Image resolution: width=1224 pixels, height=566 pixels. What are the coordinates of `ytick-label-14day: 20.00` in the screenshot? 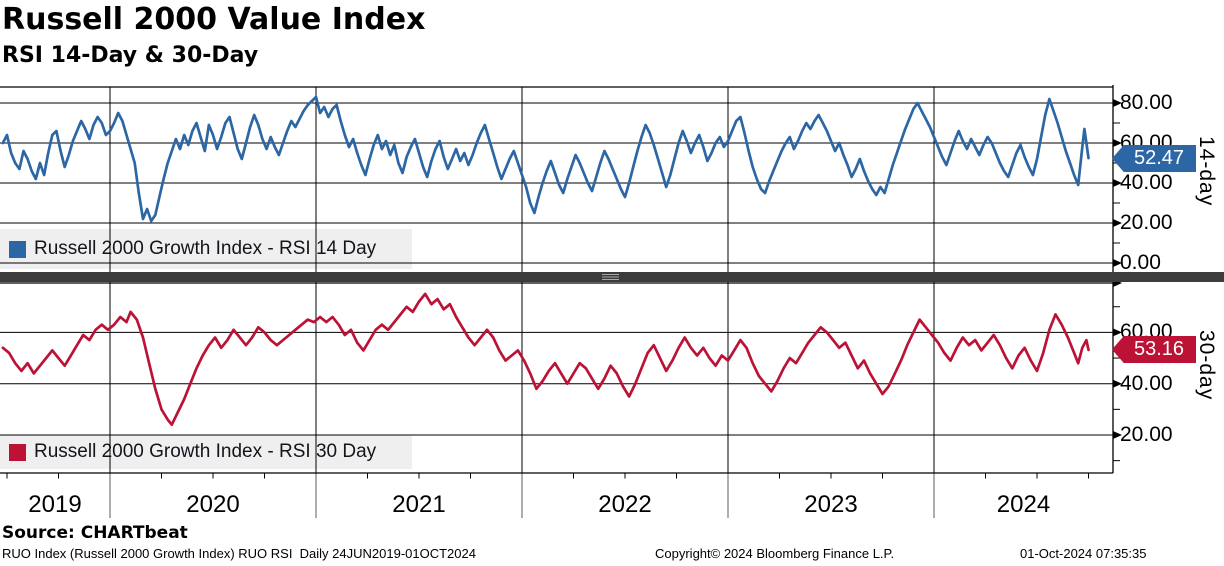 It's located at (1146, 222).